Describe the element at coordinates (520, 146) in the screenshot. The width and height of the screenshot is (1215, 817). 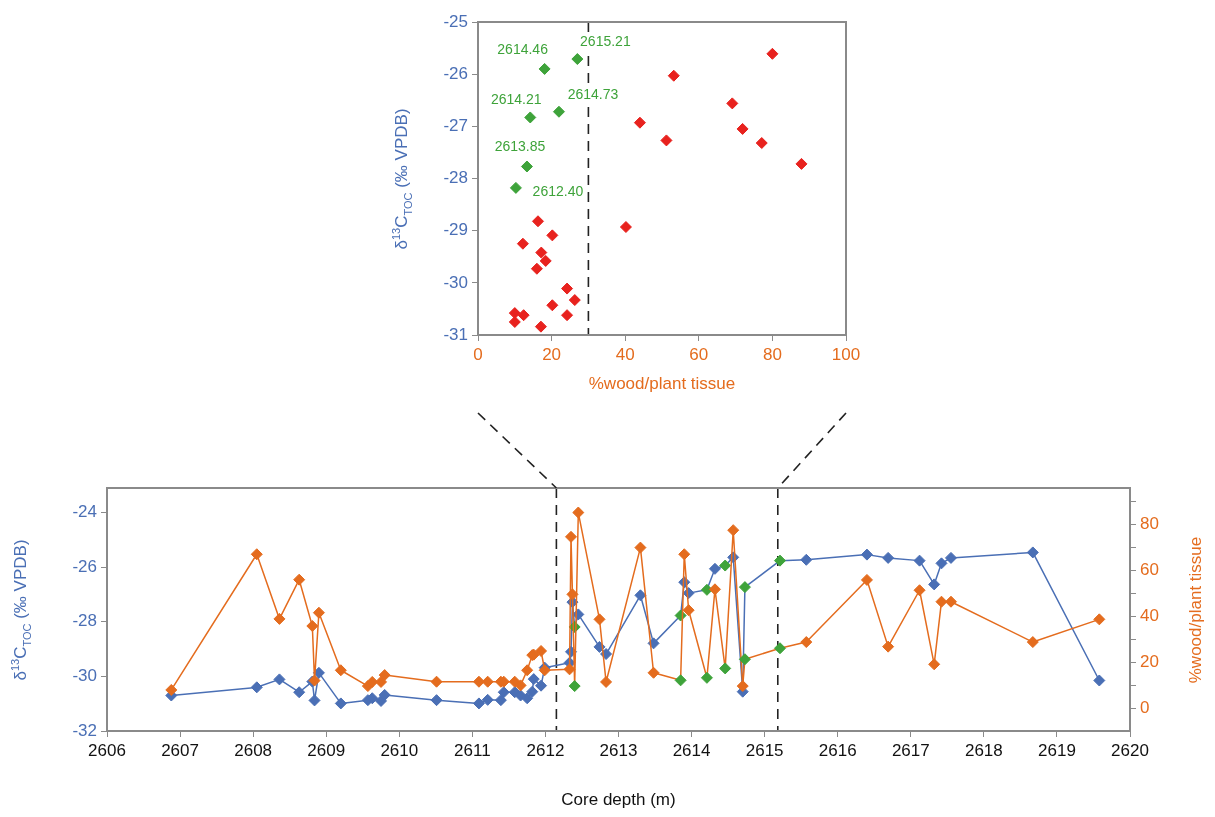
I see `annotation: 2613.85` at that location.